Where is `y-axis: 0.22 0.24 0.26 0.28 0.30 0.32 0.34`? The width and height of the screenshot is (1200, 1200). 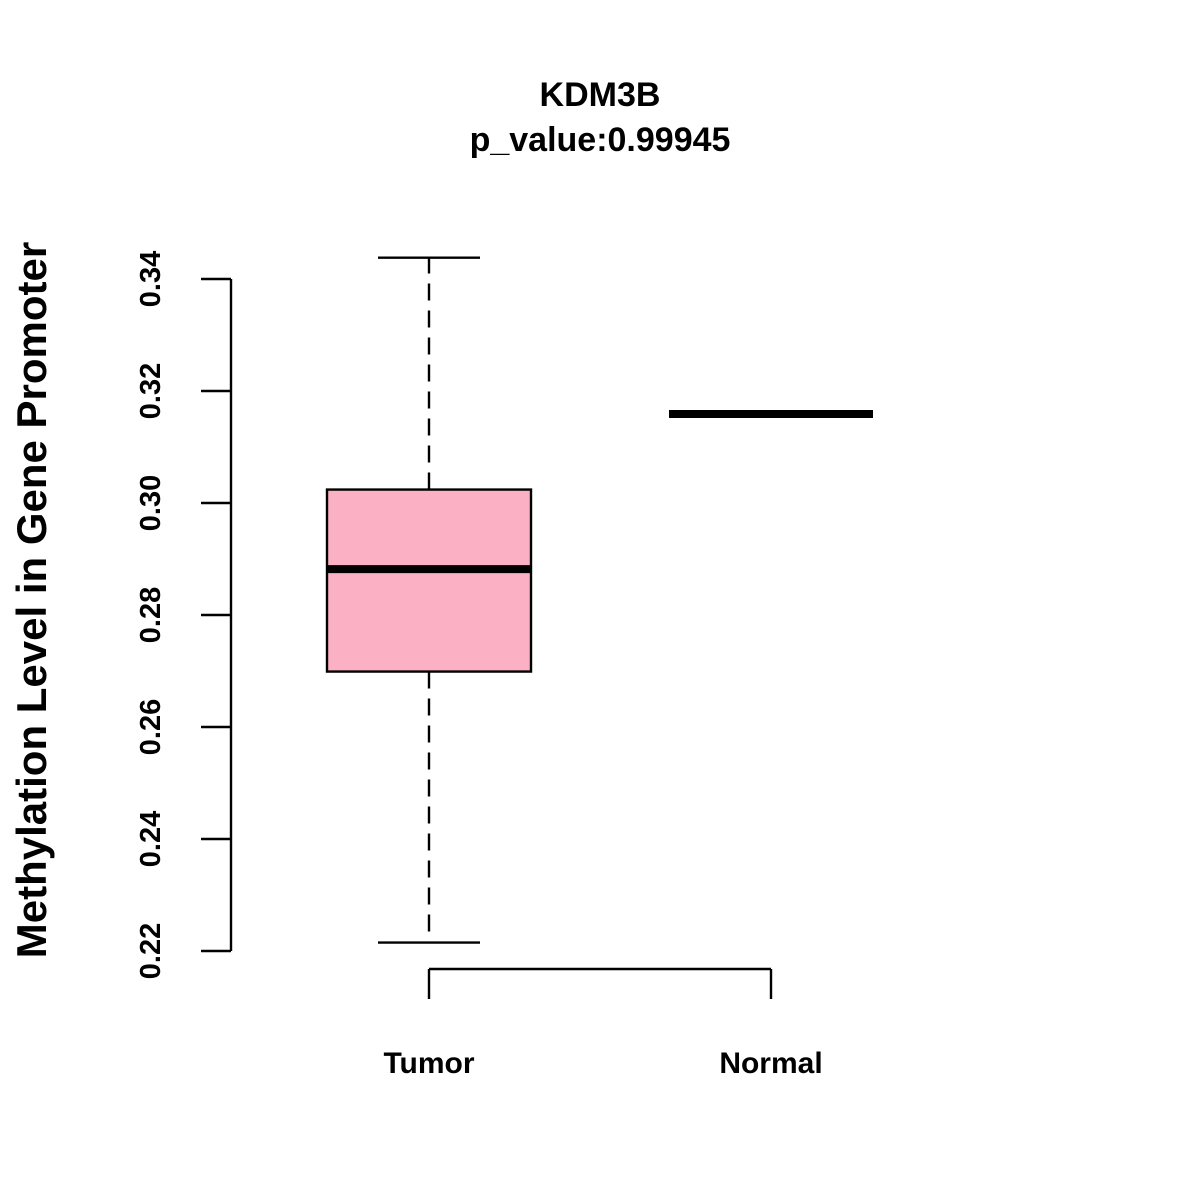
y-axis: 0.22 0.24 0.26 0.28 0.30 0.32 0.34 is located at coordinates (184, 615).